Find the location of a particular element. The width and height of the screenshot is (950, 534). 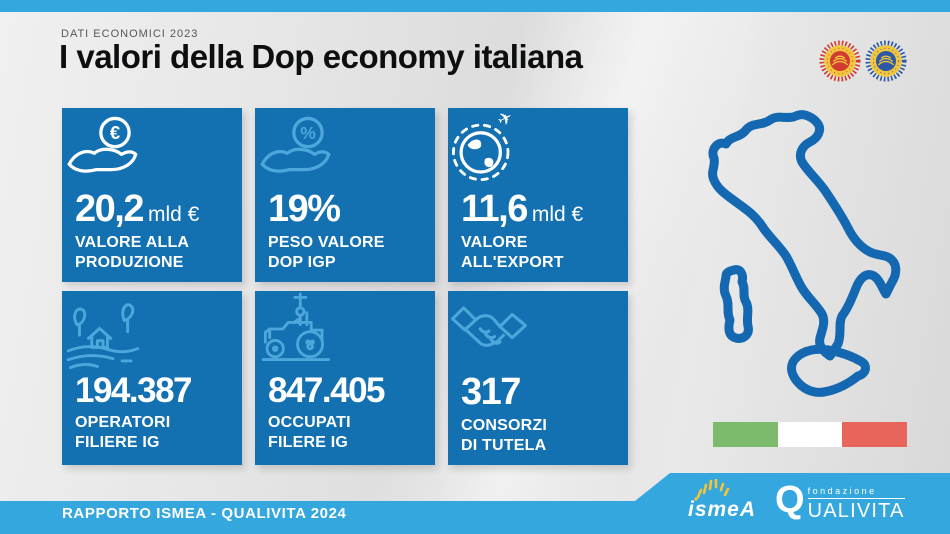

hand-percent-icon: % is located at coordinates (345, 148).